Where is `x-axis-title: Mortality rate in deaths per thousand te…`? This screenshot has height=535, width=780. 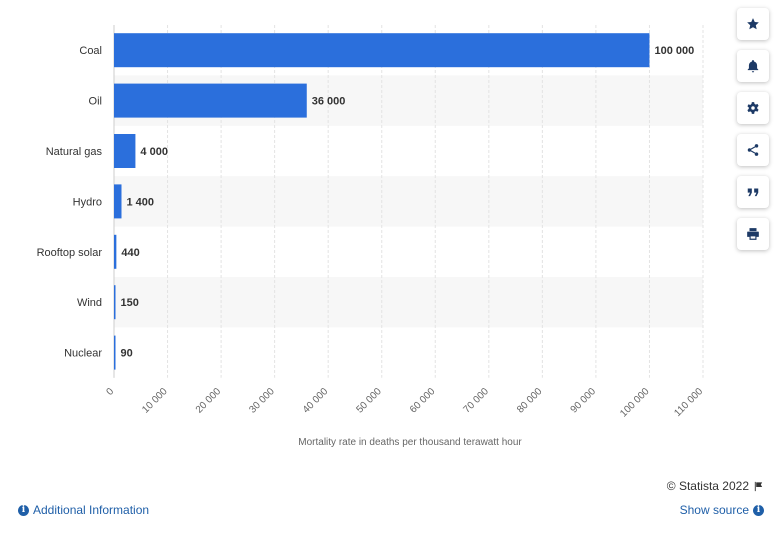
x-axis-title: Mortality rate in deaths per thousand te… is located at coordinates (410, 442).